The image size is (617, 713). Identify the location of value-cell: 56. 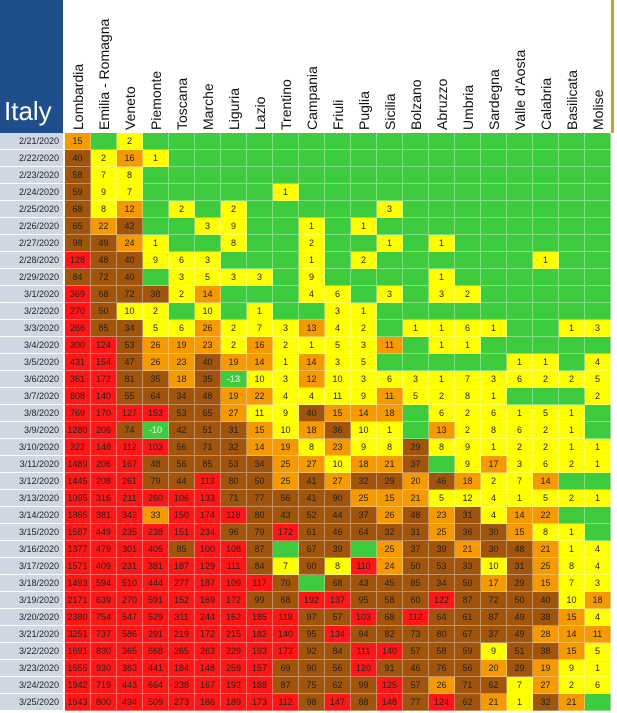
(338, 668).